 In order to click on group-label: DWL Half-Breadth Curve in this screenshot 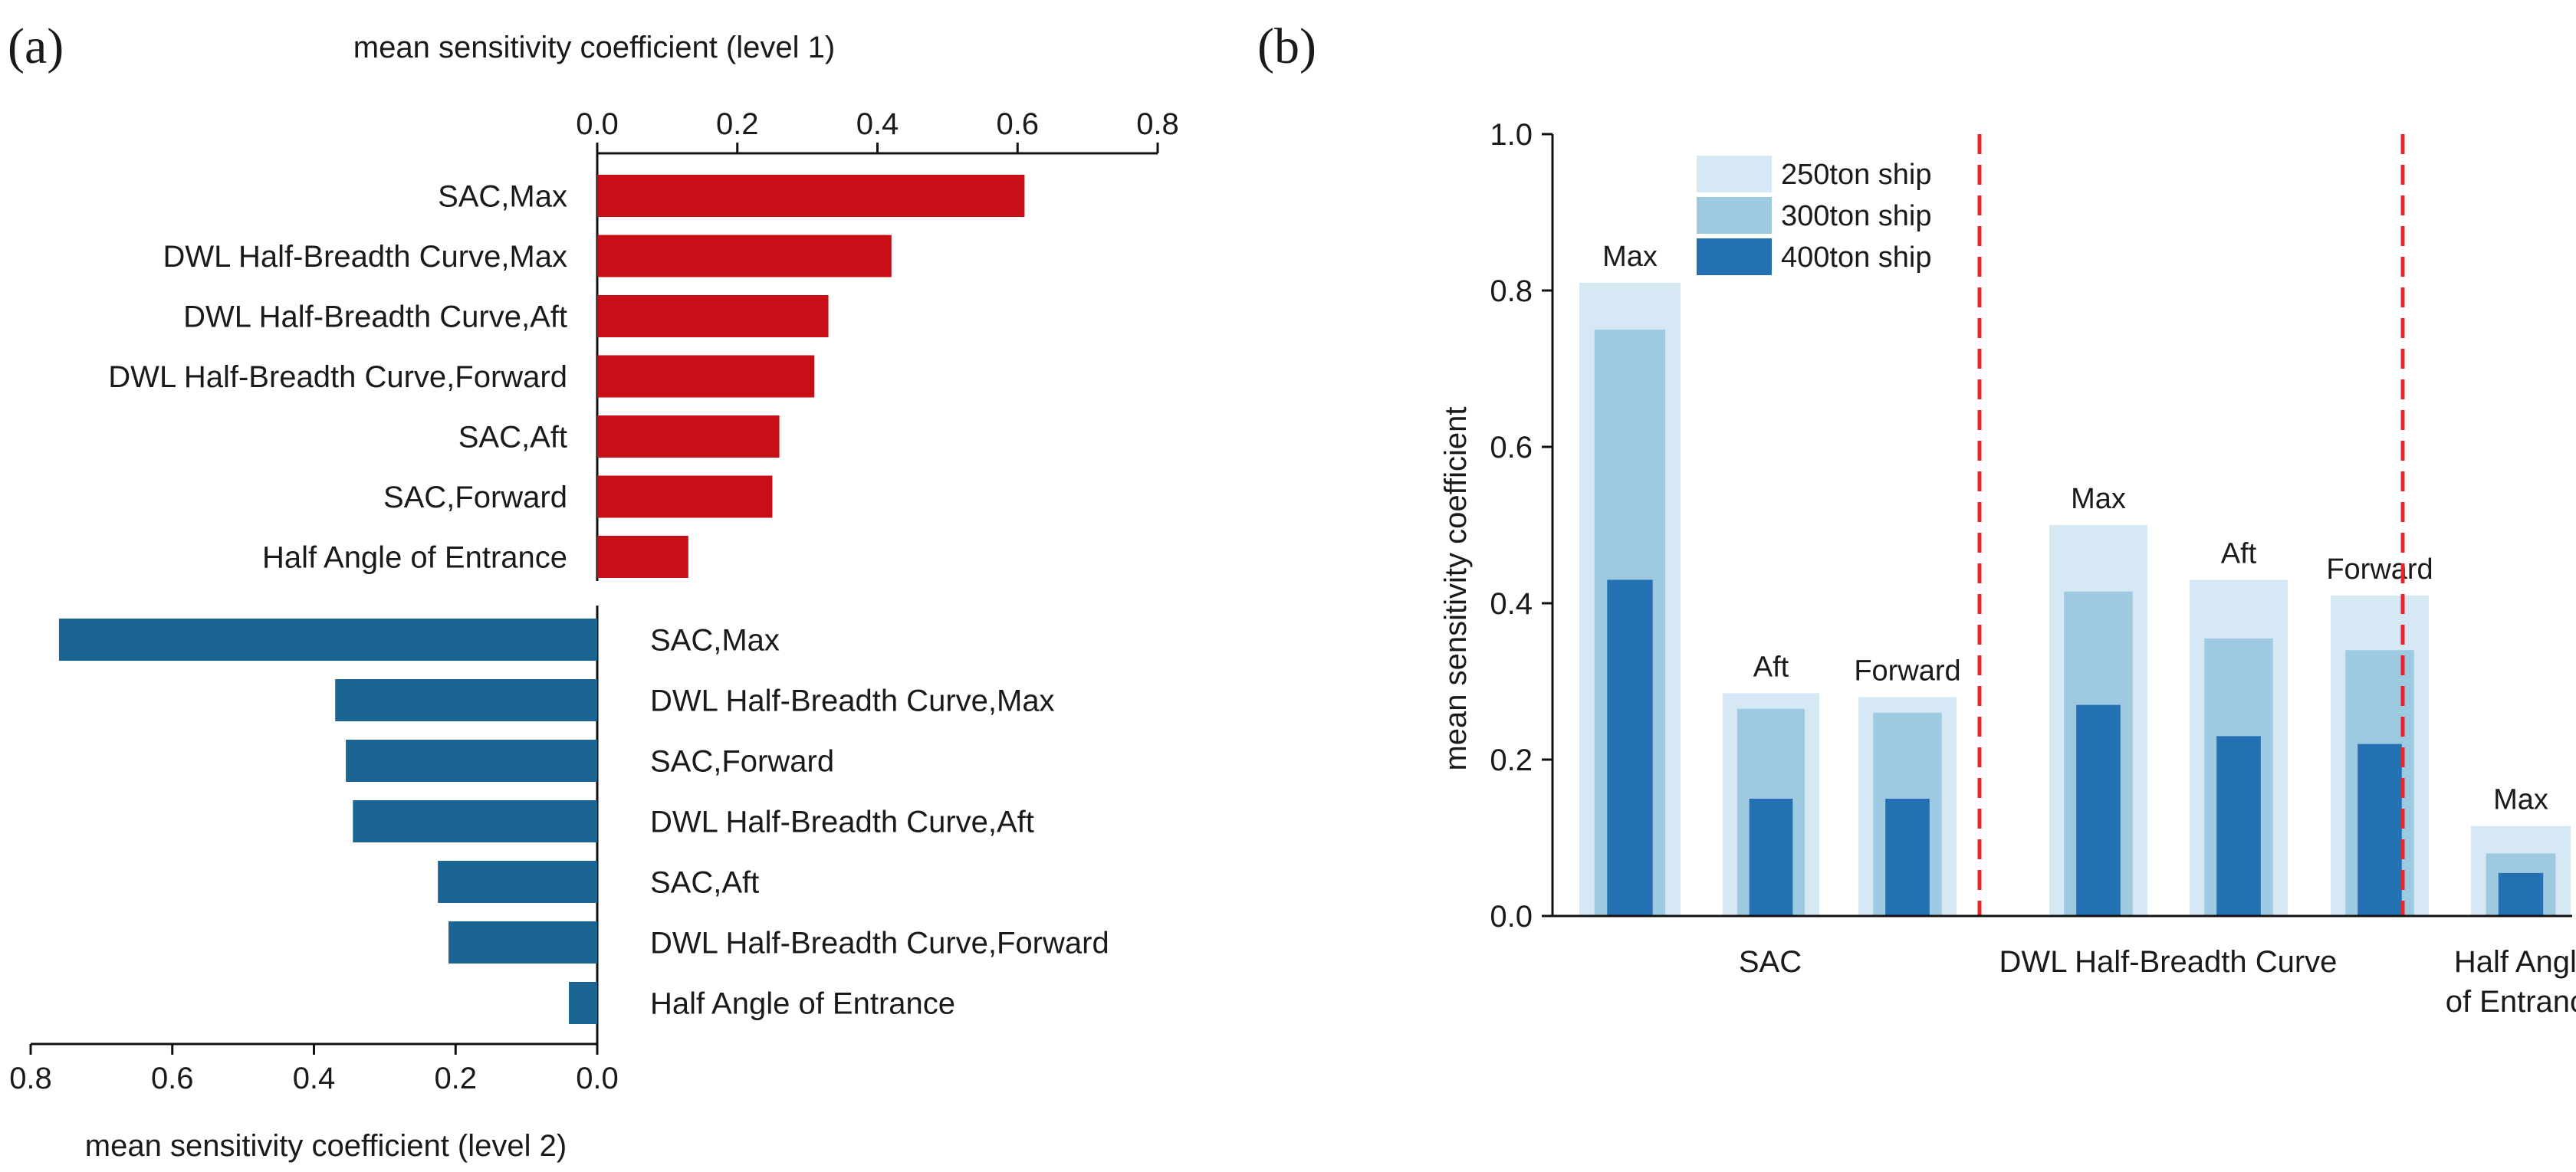, I will do `click(2169, 962)`.